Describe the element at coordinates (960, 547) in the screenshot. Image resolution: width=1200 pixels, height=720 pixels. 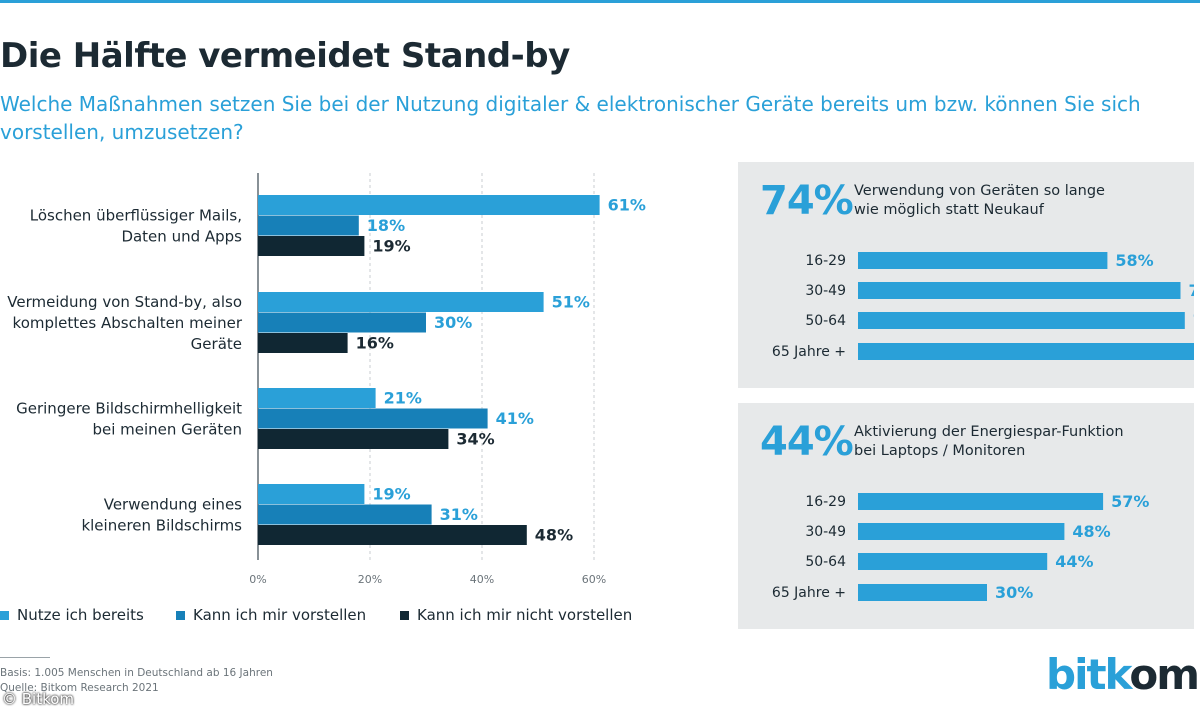
I see `panel-energy-chart: 16-29 57% 30-49 48% 50-64 44% 65 Jahre + 30%` at that location.